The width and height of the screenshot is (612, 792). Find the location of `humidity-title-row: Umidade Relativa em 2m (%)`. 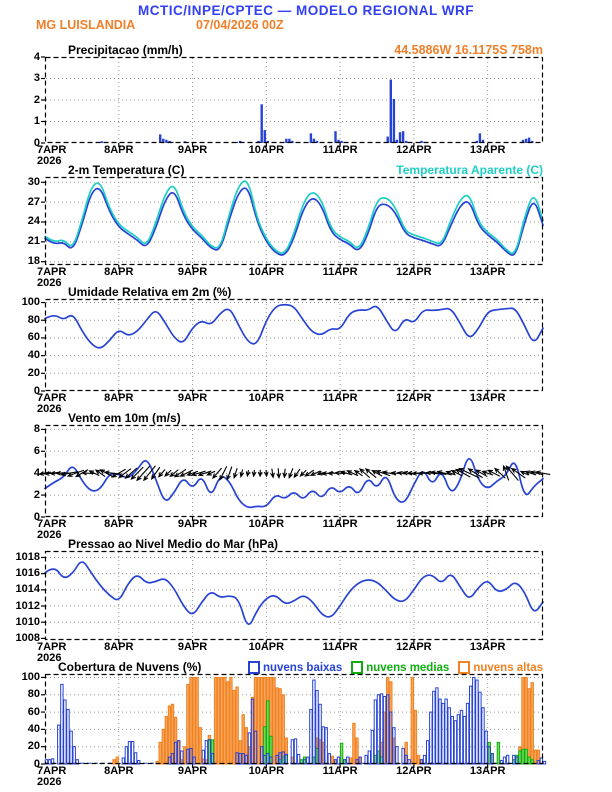

humidity-title-row: Umidade Relativa em 2m (%) is located at coordinates (271, 290).